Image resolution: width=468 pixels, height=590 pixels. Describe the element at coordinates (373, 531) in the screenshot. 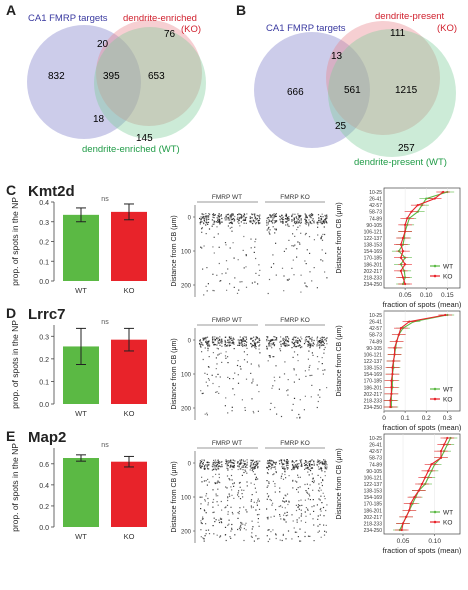

I see `profile-ytick-label: 234-250` at that location.